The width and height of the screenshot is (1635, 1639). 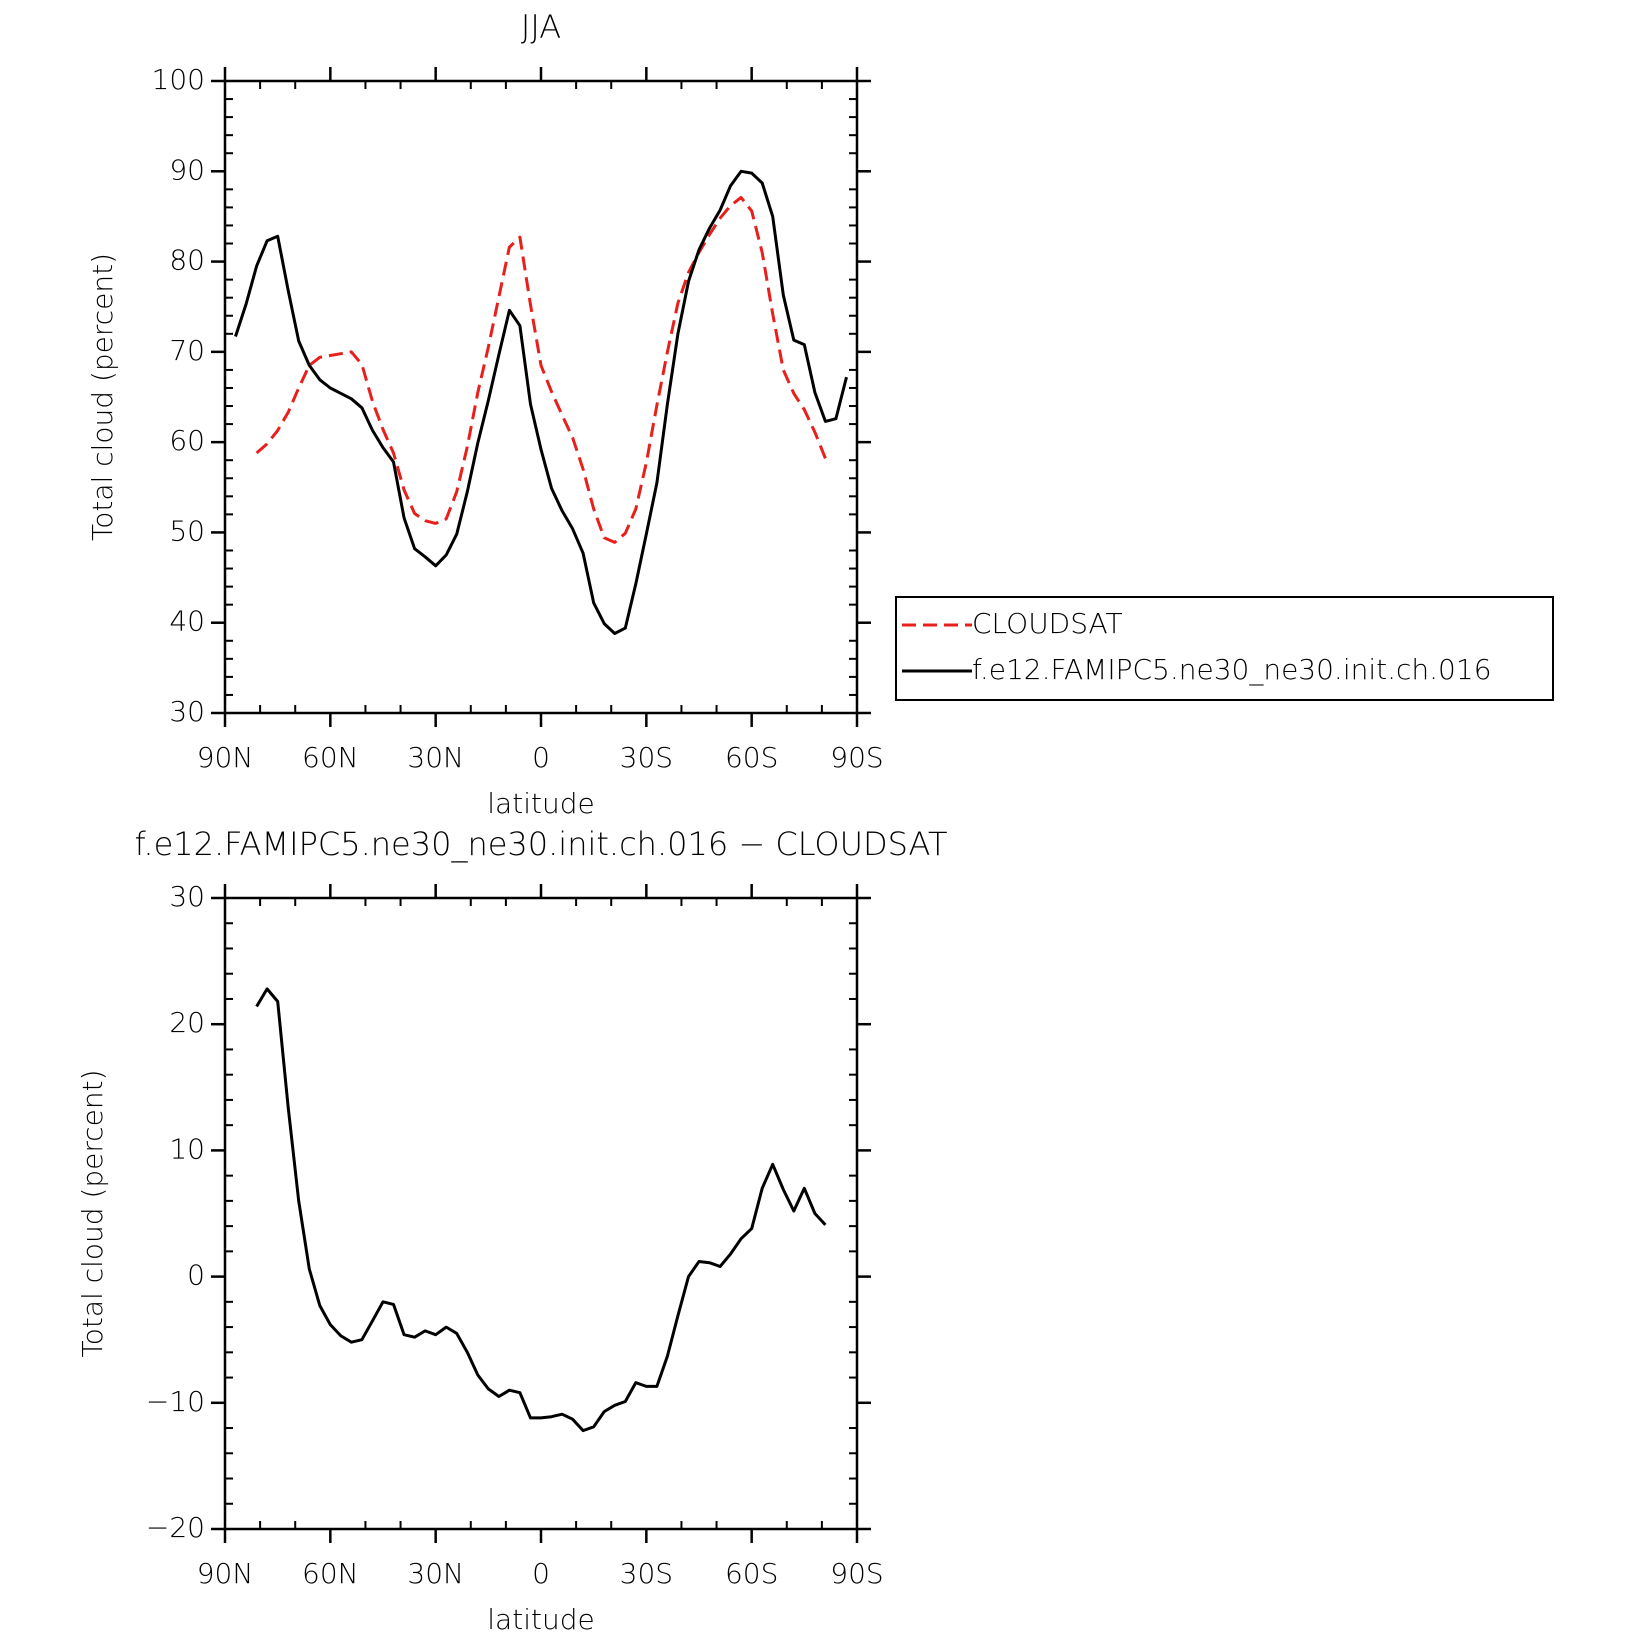 I want to click on y-tick-label: 0, so click(x=196, y=1275).